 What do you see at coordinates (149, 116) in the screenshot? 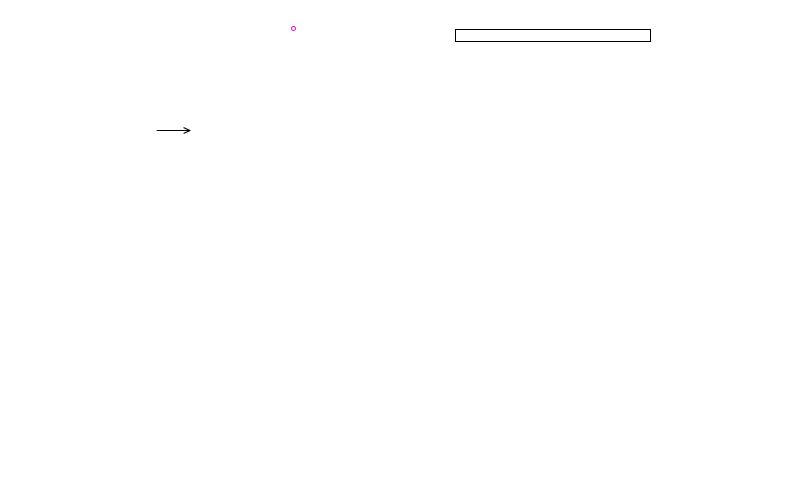
I see `legend-row-scale` at bounding box center [149, 116].